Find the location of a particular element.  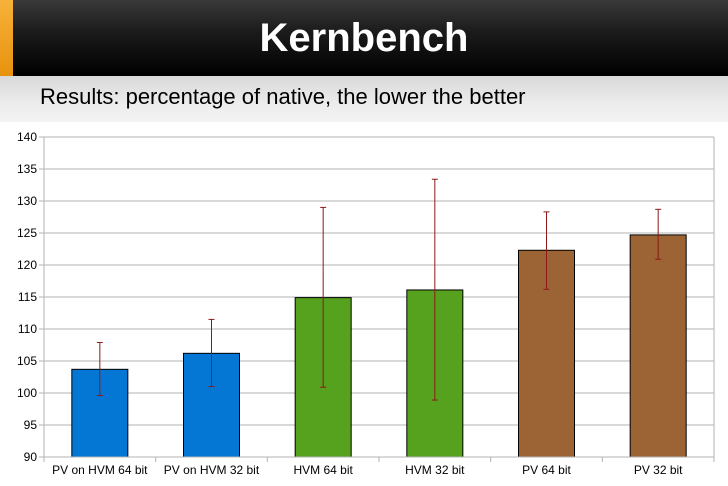

x-tick-label: PV on HVM 64 bit is located at coordinates (100, 470).